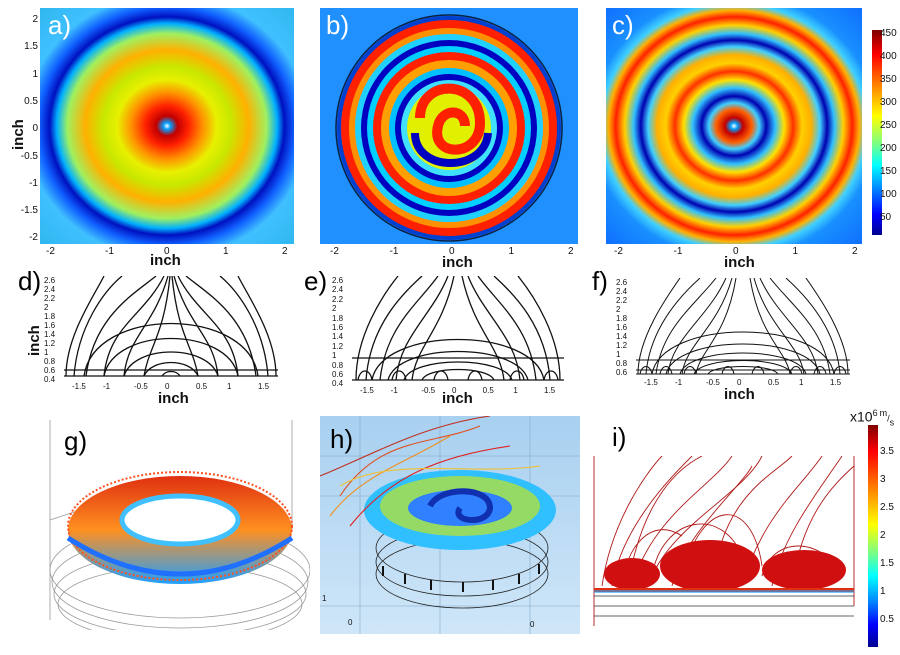 Image resolution: width=900 pixels, height=655 pixels. I want to click on panel-h-tick-0-left: 0, so click(350, 622).